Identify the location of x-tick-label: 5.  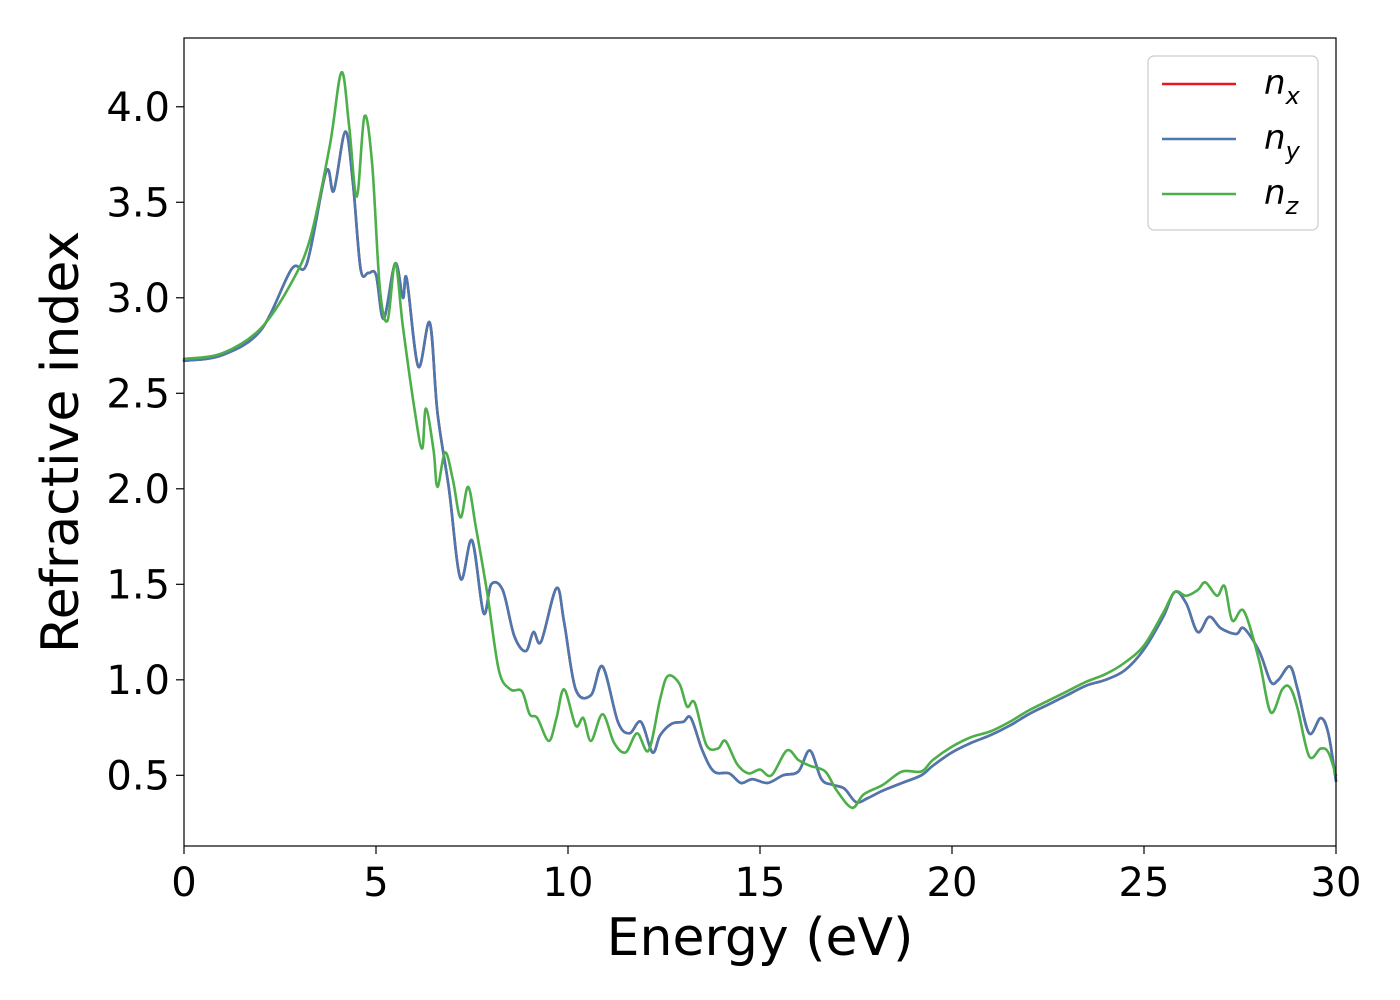
(375, 883).